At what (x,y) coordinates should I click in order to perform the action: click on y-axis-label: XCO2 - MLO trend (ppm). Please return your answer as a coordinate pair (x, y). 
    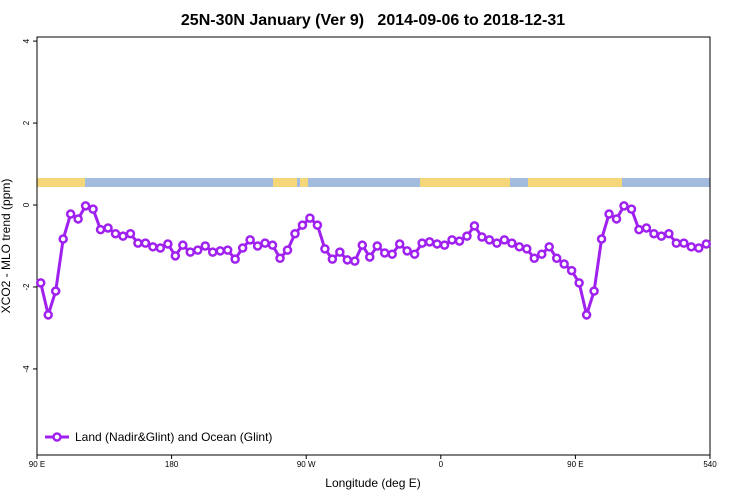
    Looking at the image, I should click on (6, 246).